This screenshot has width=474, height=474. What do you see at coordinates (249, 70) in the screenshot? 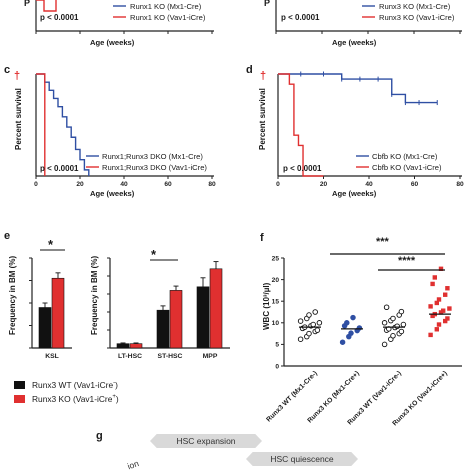
I see `panel-d-letter: d` at bounding box center [249, 70].